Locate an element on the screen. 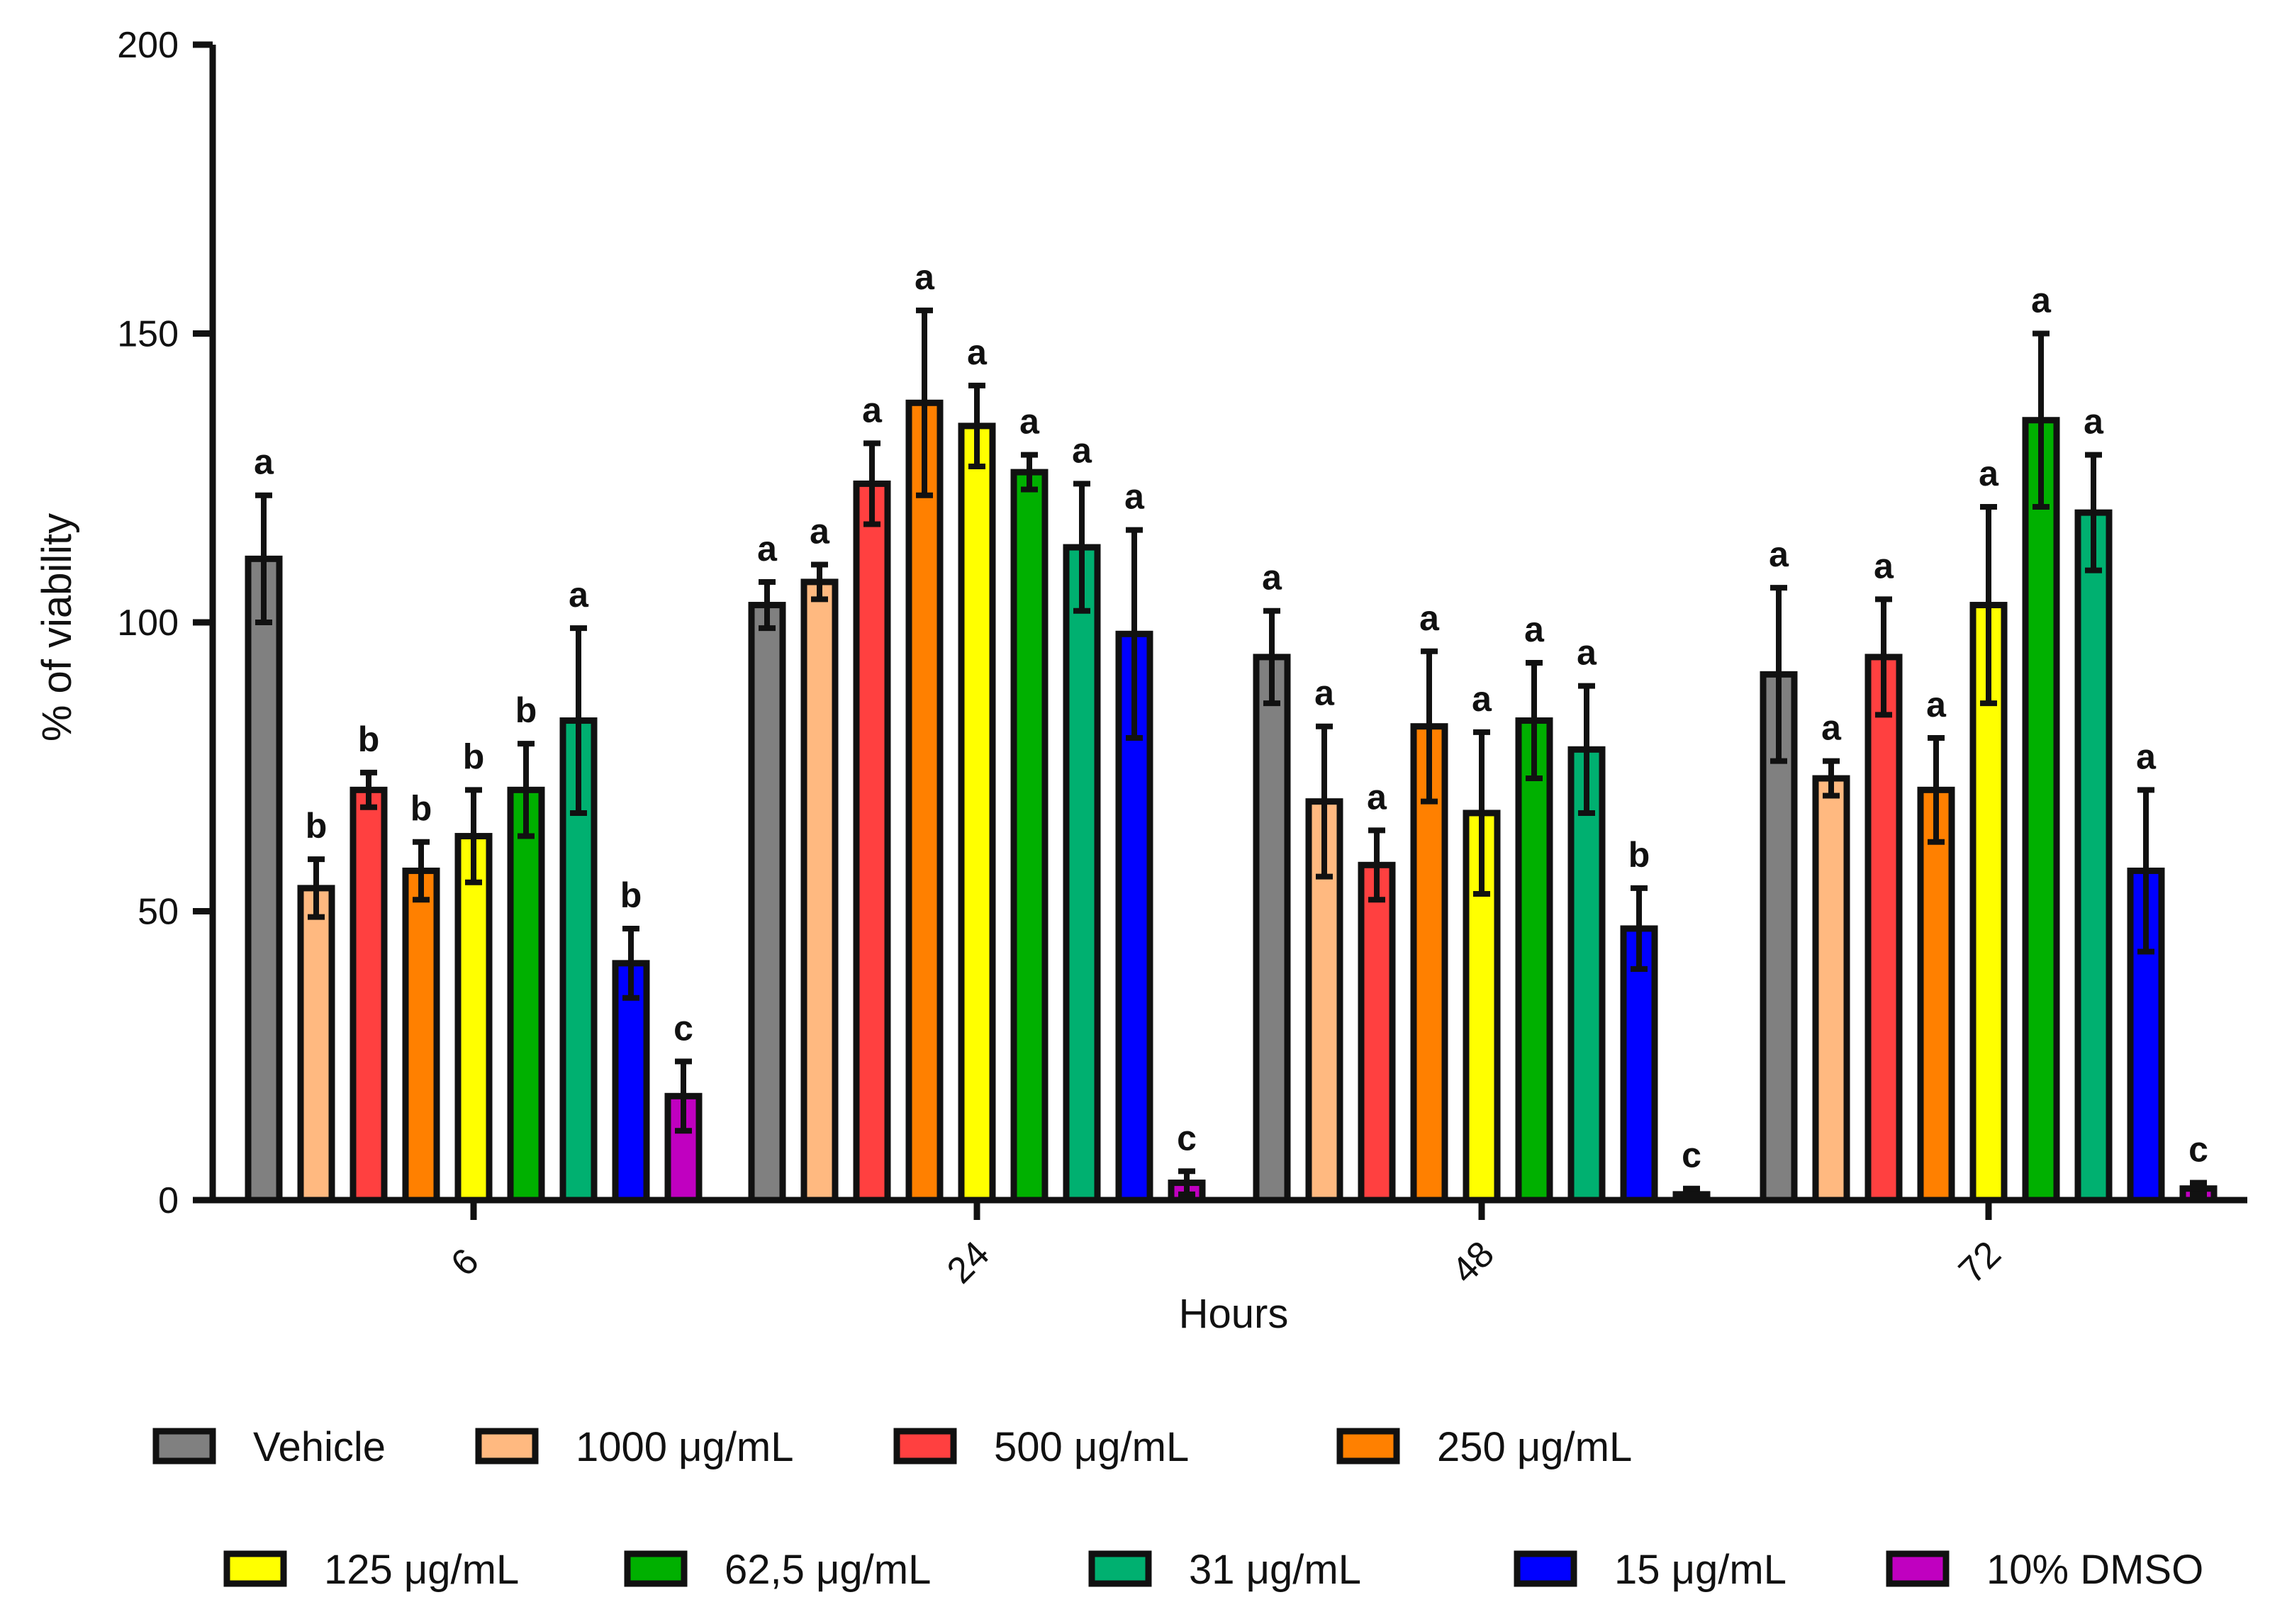  x-axis-title: Hours is located at coordinates (1234, 1314).